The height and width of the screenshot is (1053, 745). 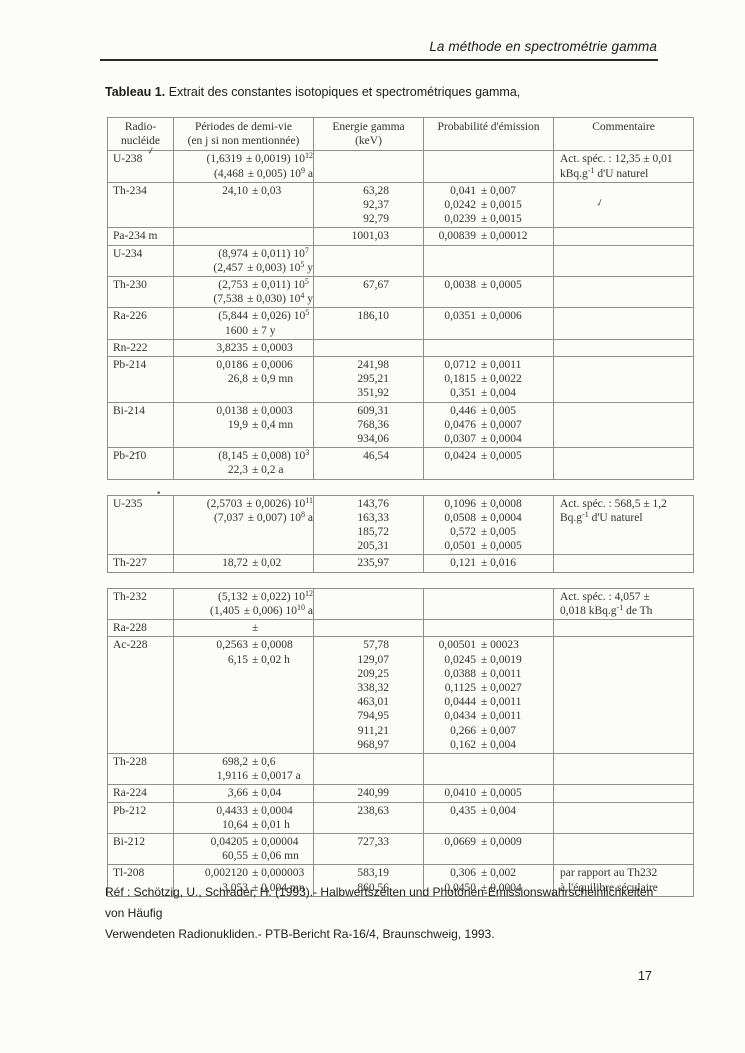 I want to click on energy-value: 241,98, so click(x=373, y=365).